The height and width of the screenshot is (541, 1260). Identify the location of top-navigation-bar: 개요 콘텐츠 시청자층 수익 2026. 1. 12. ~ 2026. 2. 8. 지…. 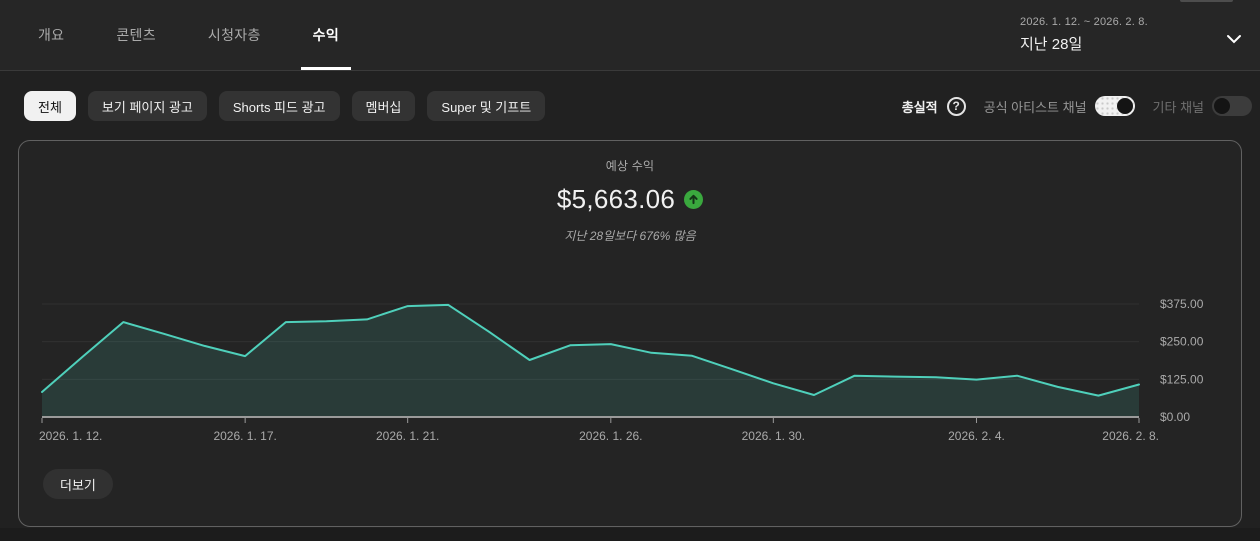
(630, 35).